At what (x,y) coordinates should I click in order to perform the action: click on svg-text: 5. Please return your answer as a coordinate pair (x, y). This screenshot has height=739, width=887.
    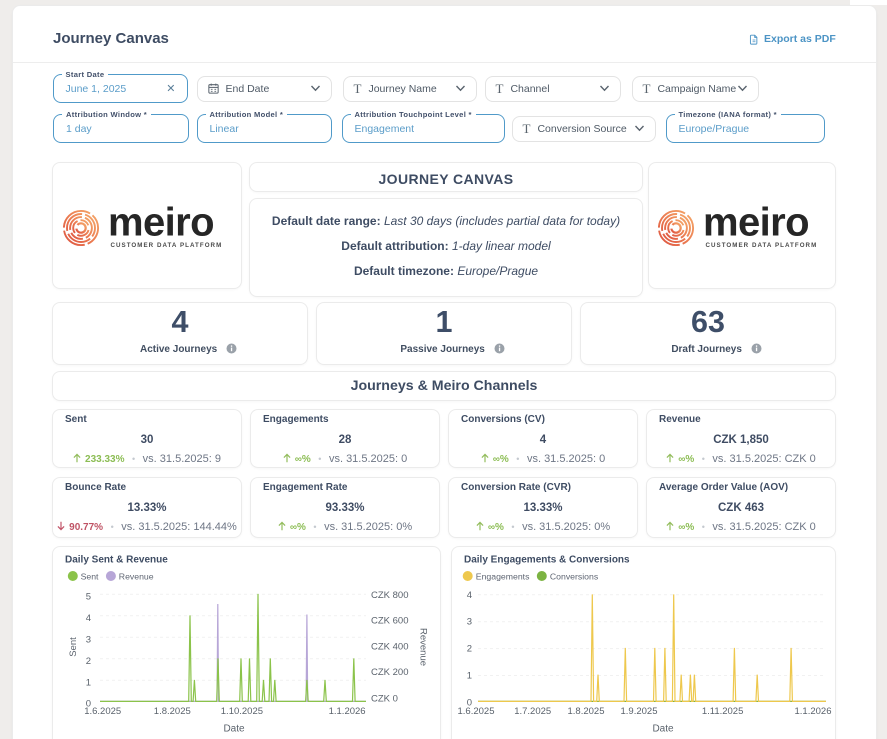
    Looking at the image, I should click on (88, 596).